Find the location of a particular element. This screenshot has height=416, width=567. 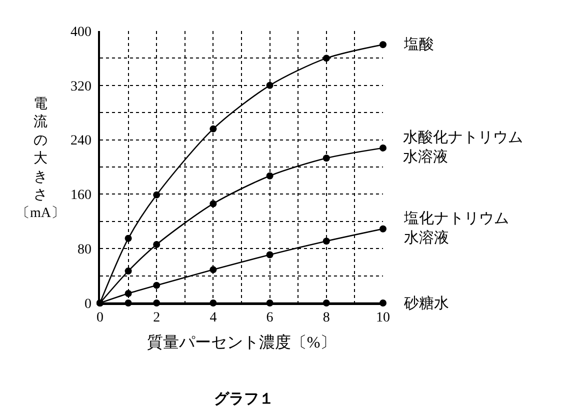

series-label: 塩化ナトリウム水溶液 is located at coordinates (456, 228).